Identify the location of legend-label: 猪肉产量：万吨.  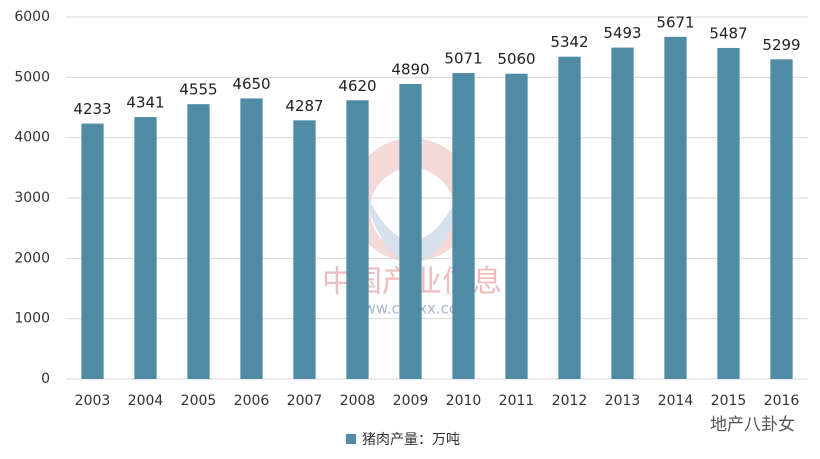
(411, 440).